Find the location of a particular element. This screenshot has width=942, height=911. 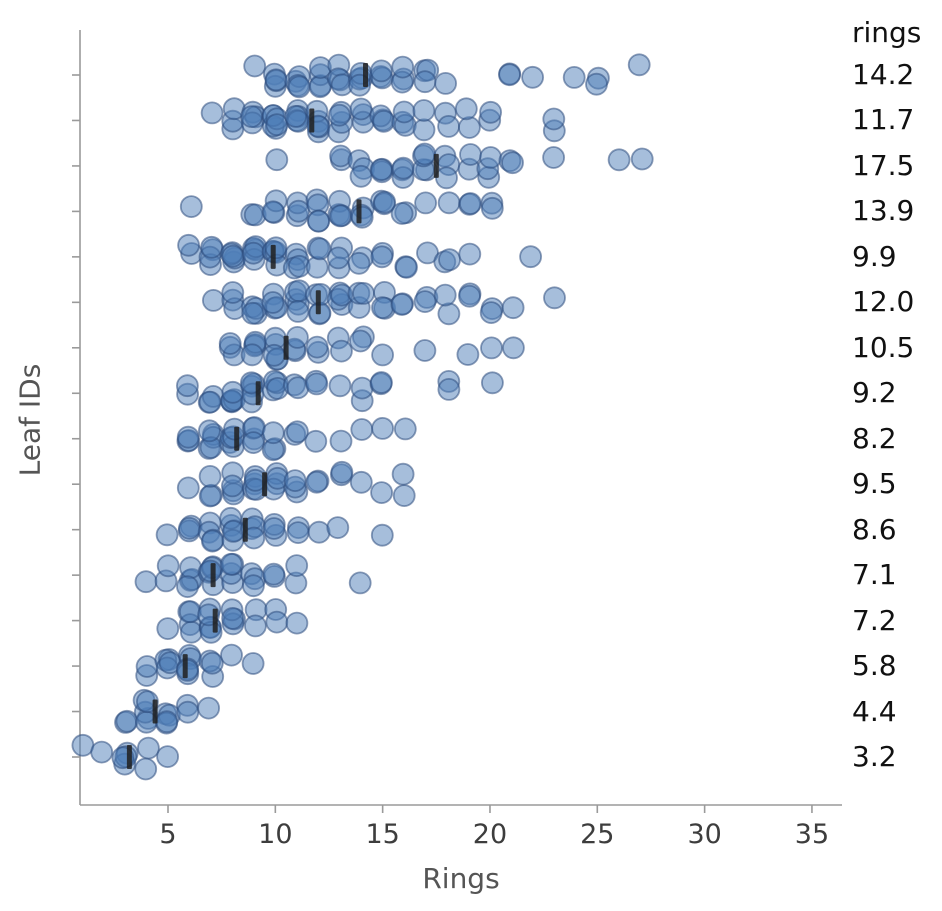

row-label: 5.8 is located at coordinates (874, 666).